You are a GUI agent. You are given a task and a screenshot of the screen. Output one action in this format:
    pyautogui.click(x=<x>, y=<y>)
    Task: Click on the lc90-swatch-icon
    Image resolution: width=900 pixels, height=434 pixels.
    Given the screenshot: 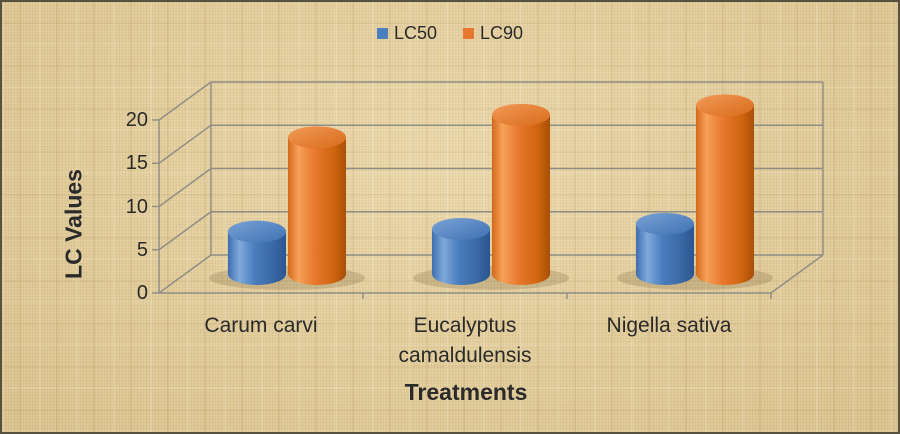 What is the action you would take?
    pyautogui.click(x=468, y=33)
    